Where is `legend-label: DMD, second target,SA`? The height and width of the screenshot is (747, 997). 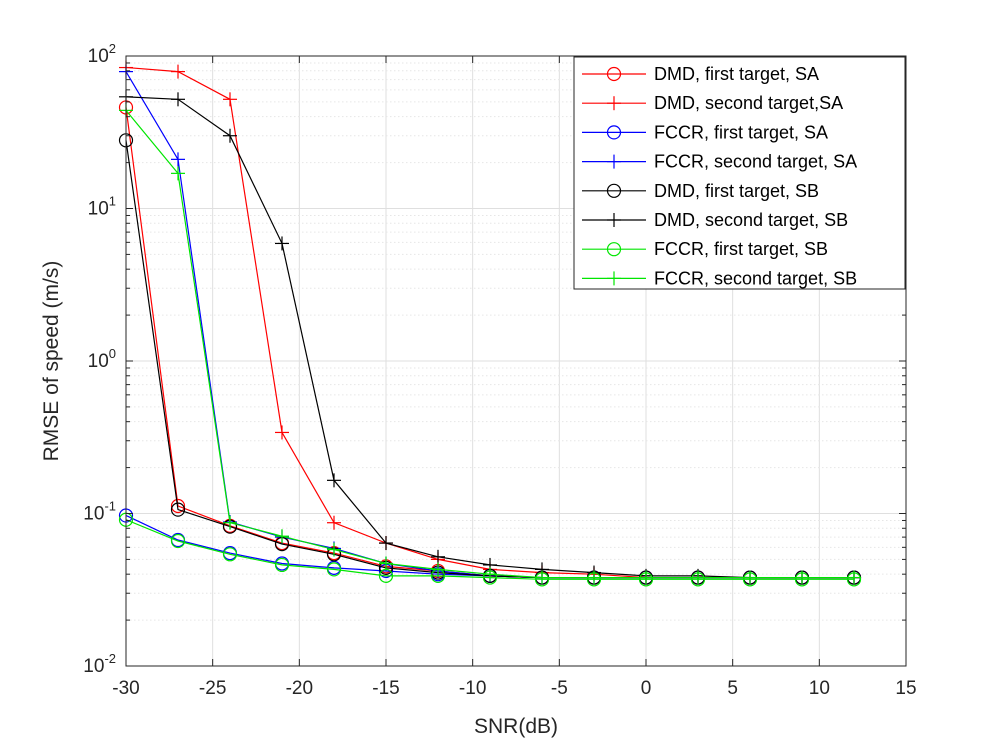
legend-label: DMD, second target,SA is located at coordinates (748, 103).